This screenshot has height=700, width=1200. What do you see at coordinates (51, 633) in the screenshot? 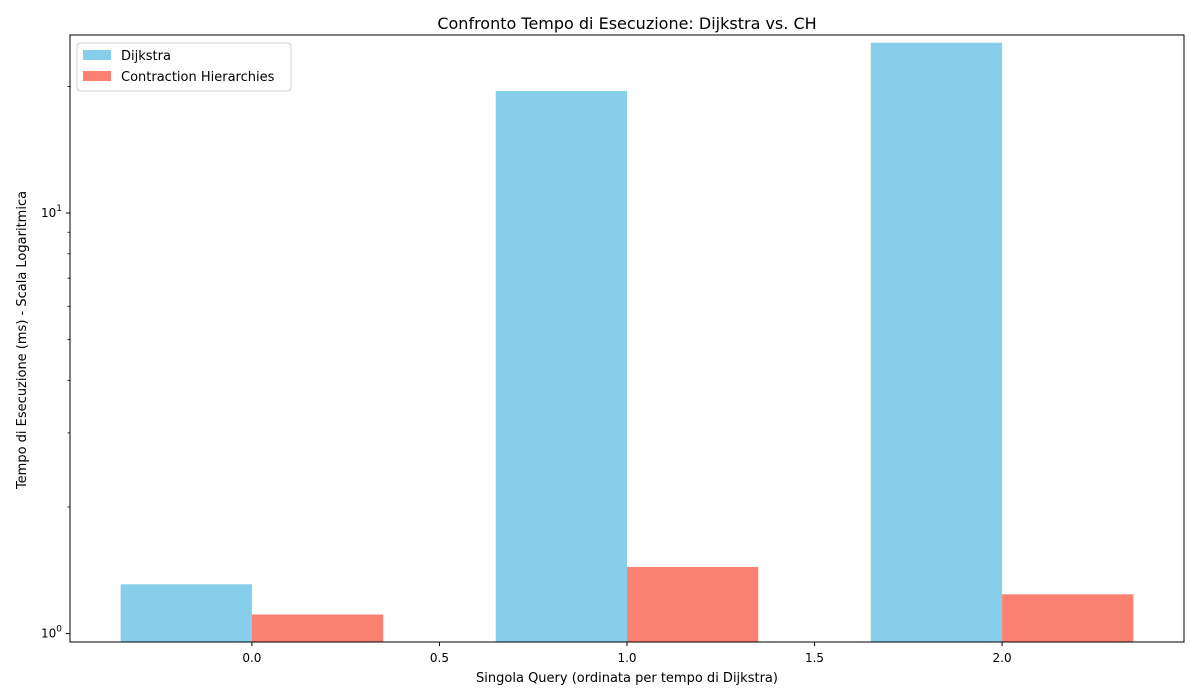
I see `y-tick-label: 10⁰` at bounding box center [51, 633].